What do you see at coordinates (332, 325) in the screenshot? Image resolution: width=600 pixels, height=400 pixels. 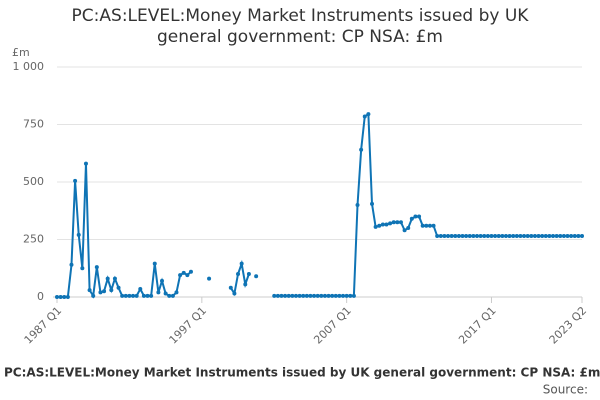 I see `x-tick-label: 2007 Q1` at bounding box center [332, 325].